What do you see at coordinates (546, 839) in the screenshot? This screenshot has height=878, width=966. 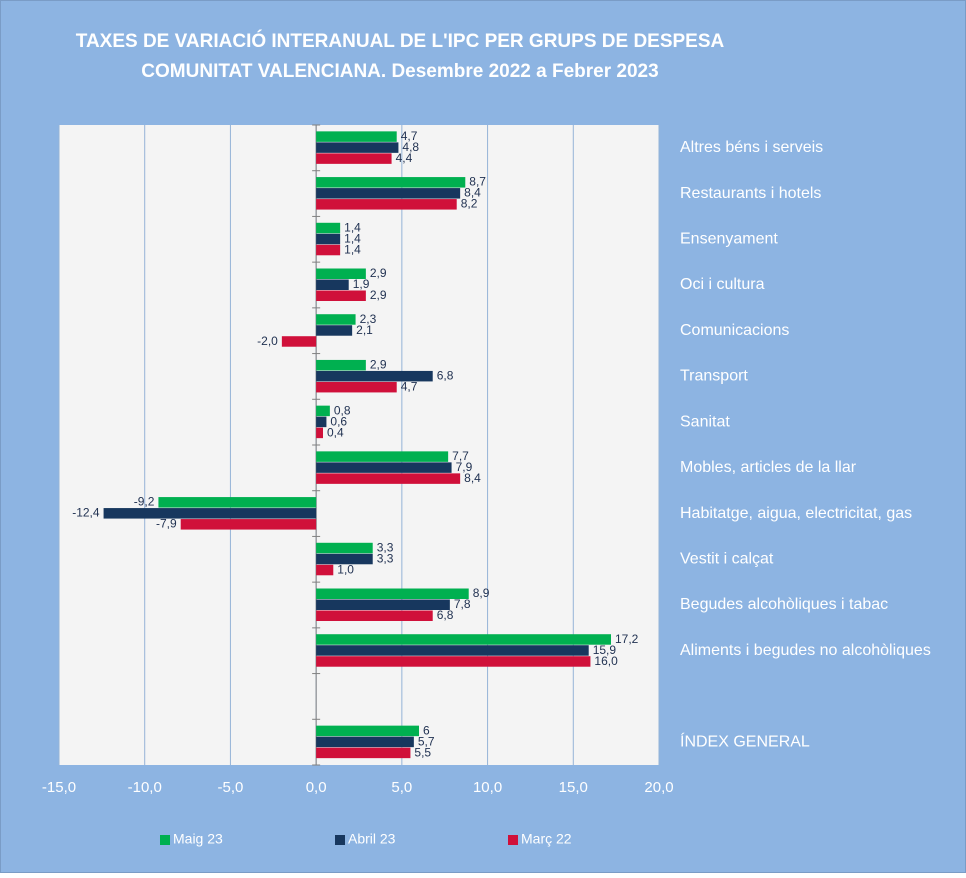 I see `legend-label: Març 22` at bounding box center [546, 839].